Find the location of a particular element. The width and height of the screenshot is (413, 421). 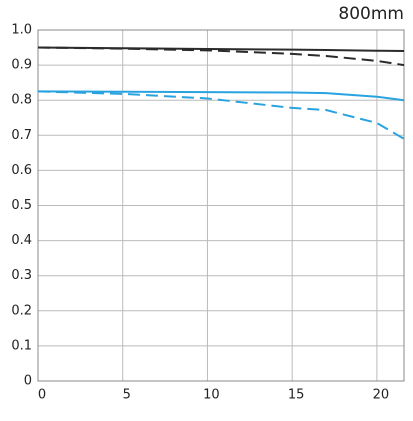

y-tick-label: 0.3 is located at coordinates (21, 275).